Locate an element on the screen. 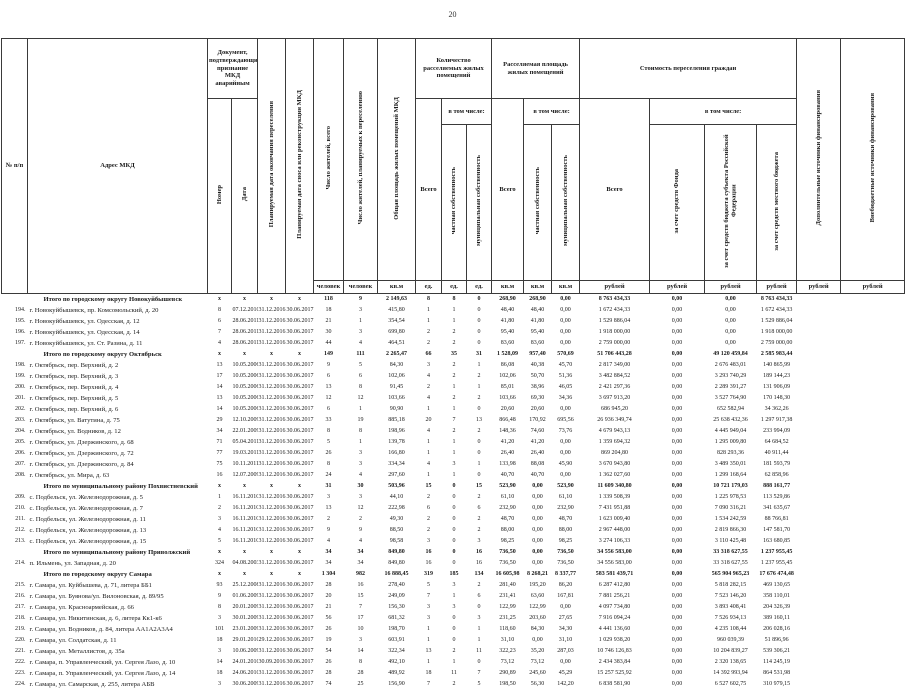 The width and height of the screenshot is (905, 690). row-cell: 122,99 is located at coordinates (537, 606).